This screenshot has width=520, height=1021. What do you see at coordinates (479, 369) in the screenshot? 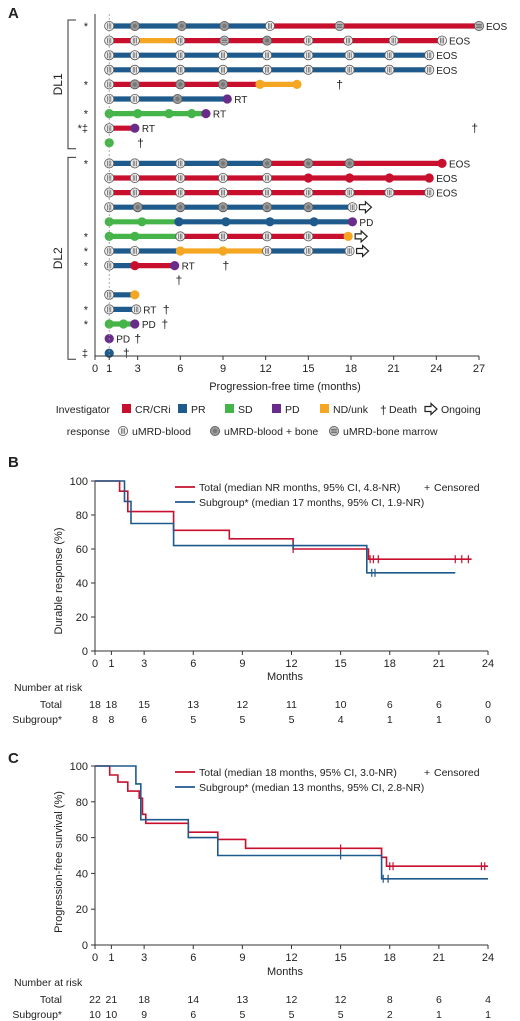
I see `panel-a-xtick-label: 27` at bounding box center [479, 369].